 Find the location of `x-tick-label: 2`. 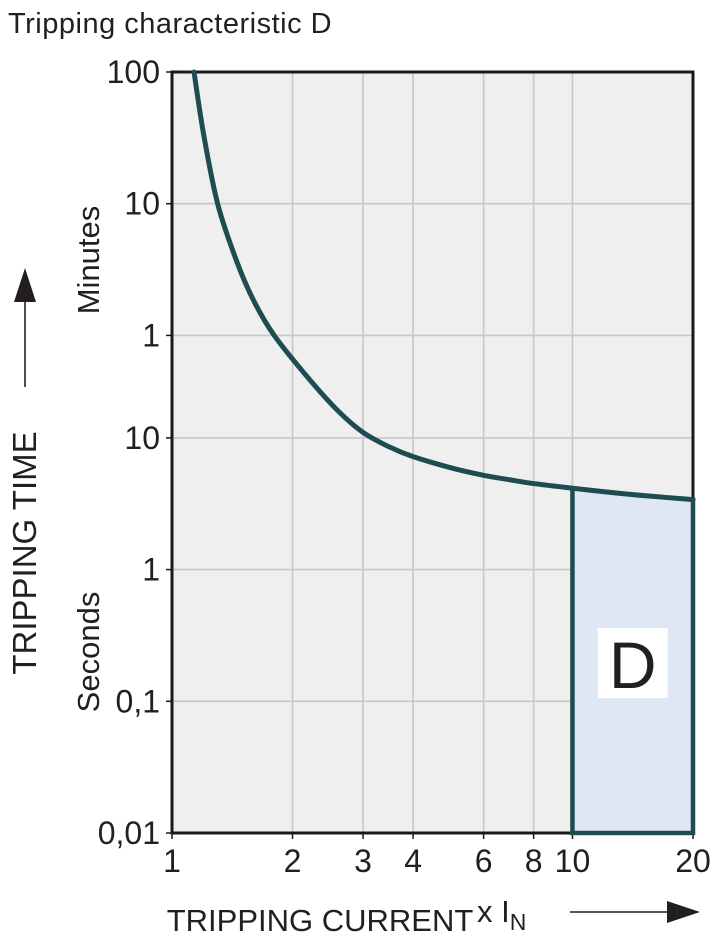

x-tick-label: 2 is located at coordinates (293, 861).